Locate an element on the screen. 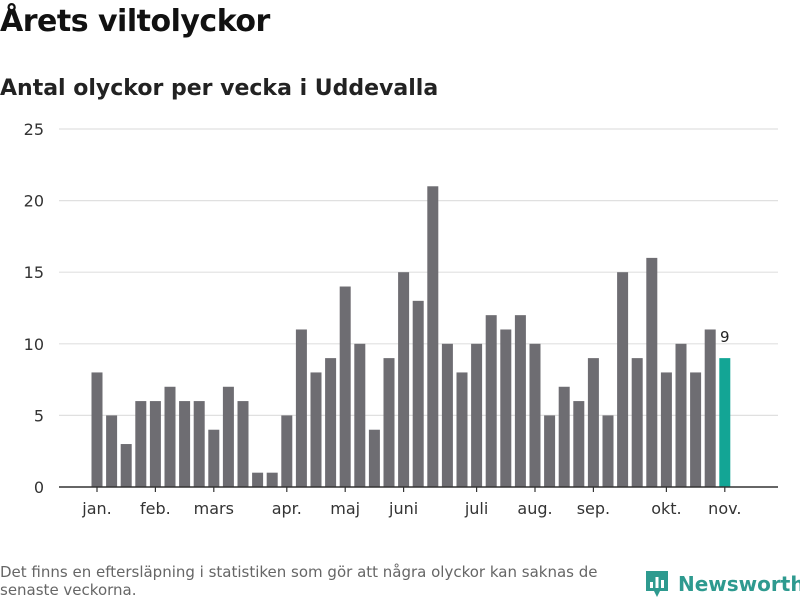 Image resolution: width=800 pixels, height=600 pixels. x-tick-label: feb. is located at coordinates (155, 508).